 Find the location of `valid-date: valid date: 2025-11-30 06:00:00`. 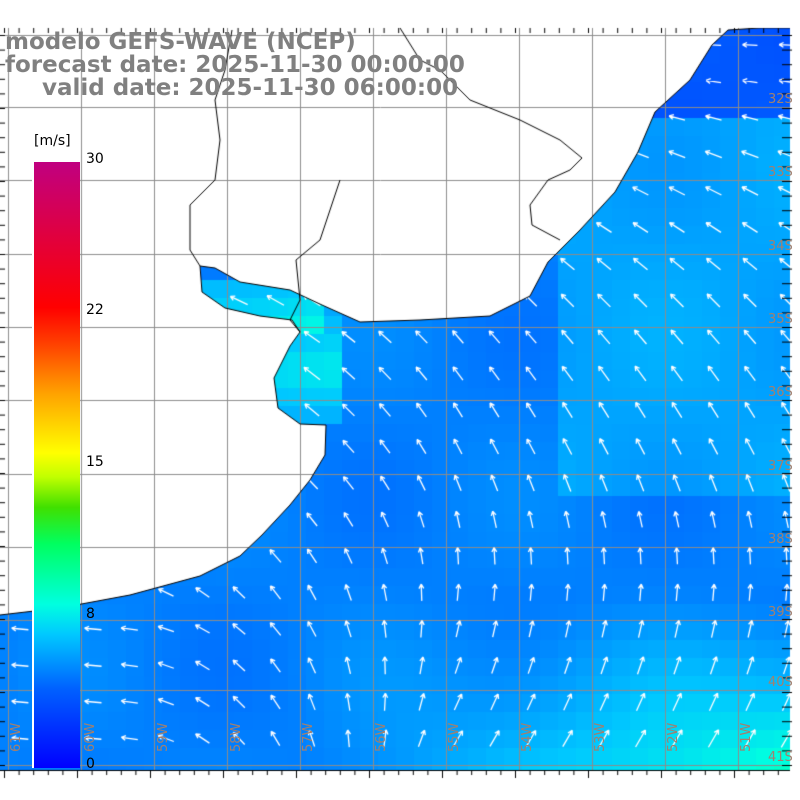

valid-date: valid date: 2025-11-30 06:00:00 is located at coordinates (250, 88).